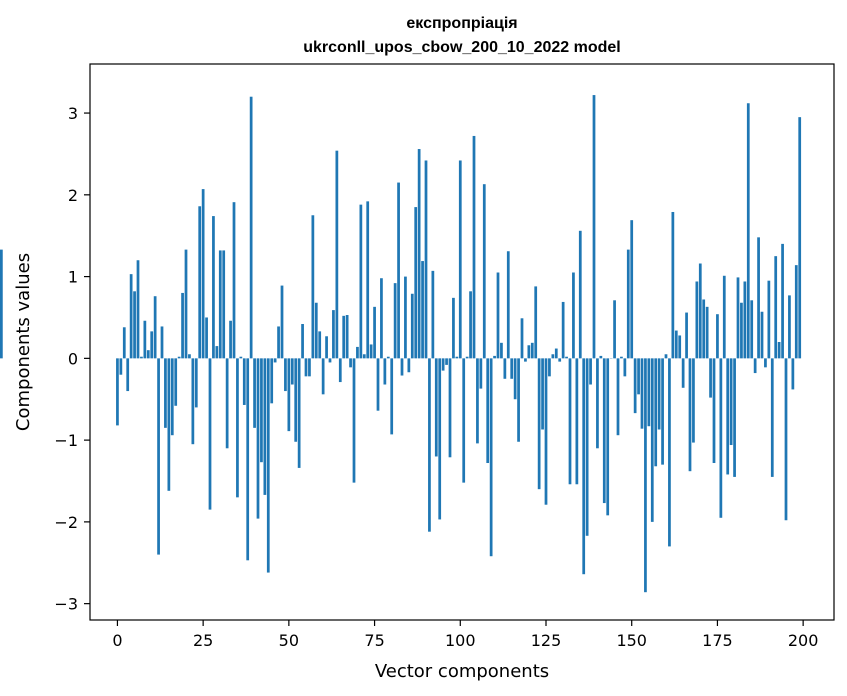 The width and height of the screenshot is (847, 696). What do you see at coordinates (73, 113) in the screenshot?
I see `y-tick-label: 3` at bounding box center [73, 113].